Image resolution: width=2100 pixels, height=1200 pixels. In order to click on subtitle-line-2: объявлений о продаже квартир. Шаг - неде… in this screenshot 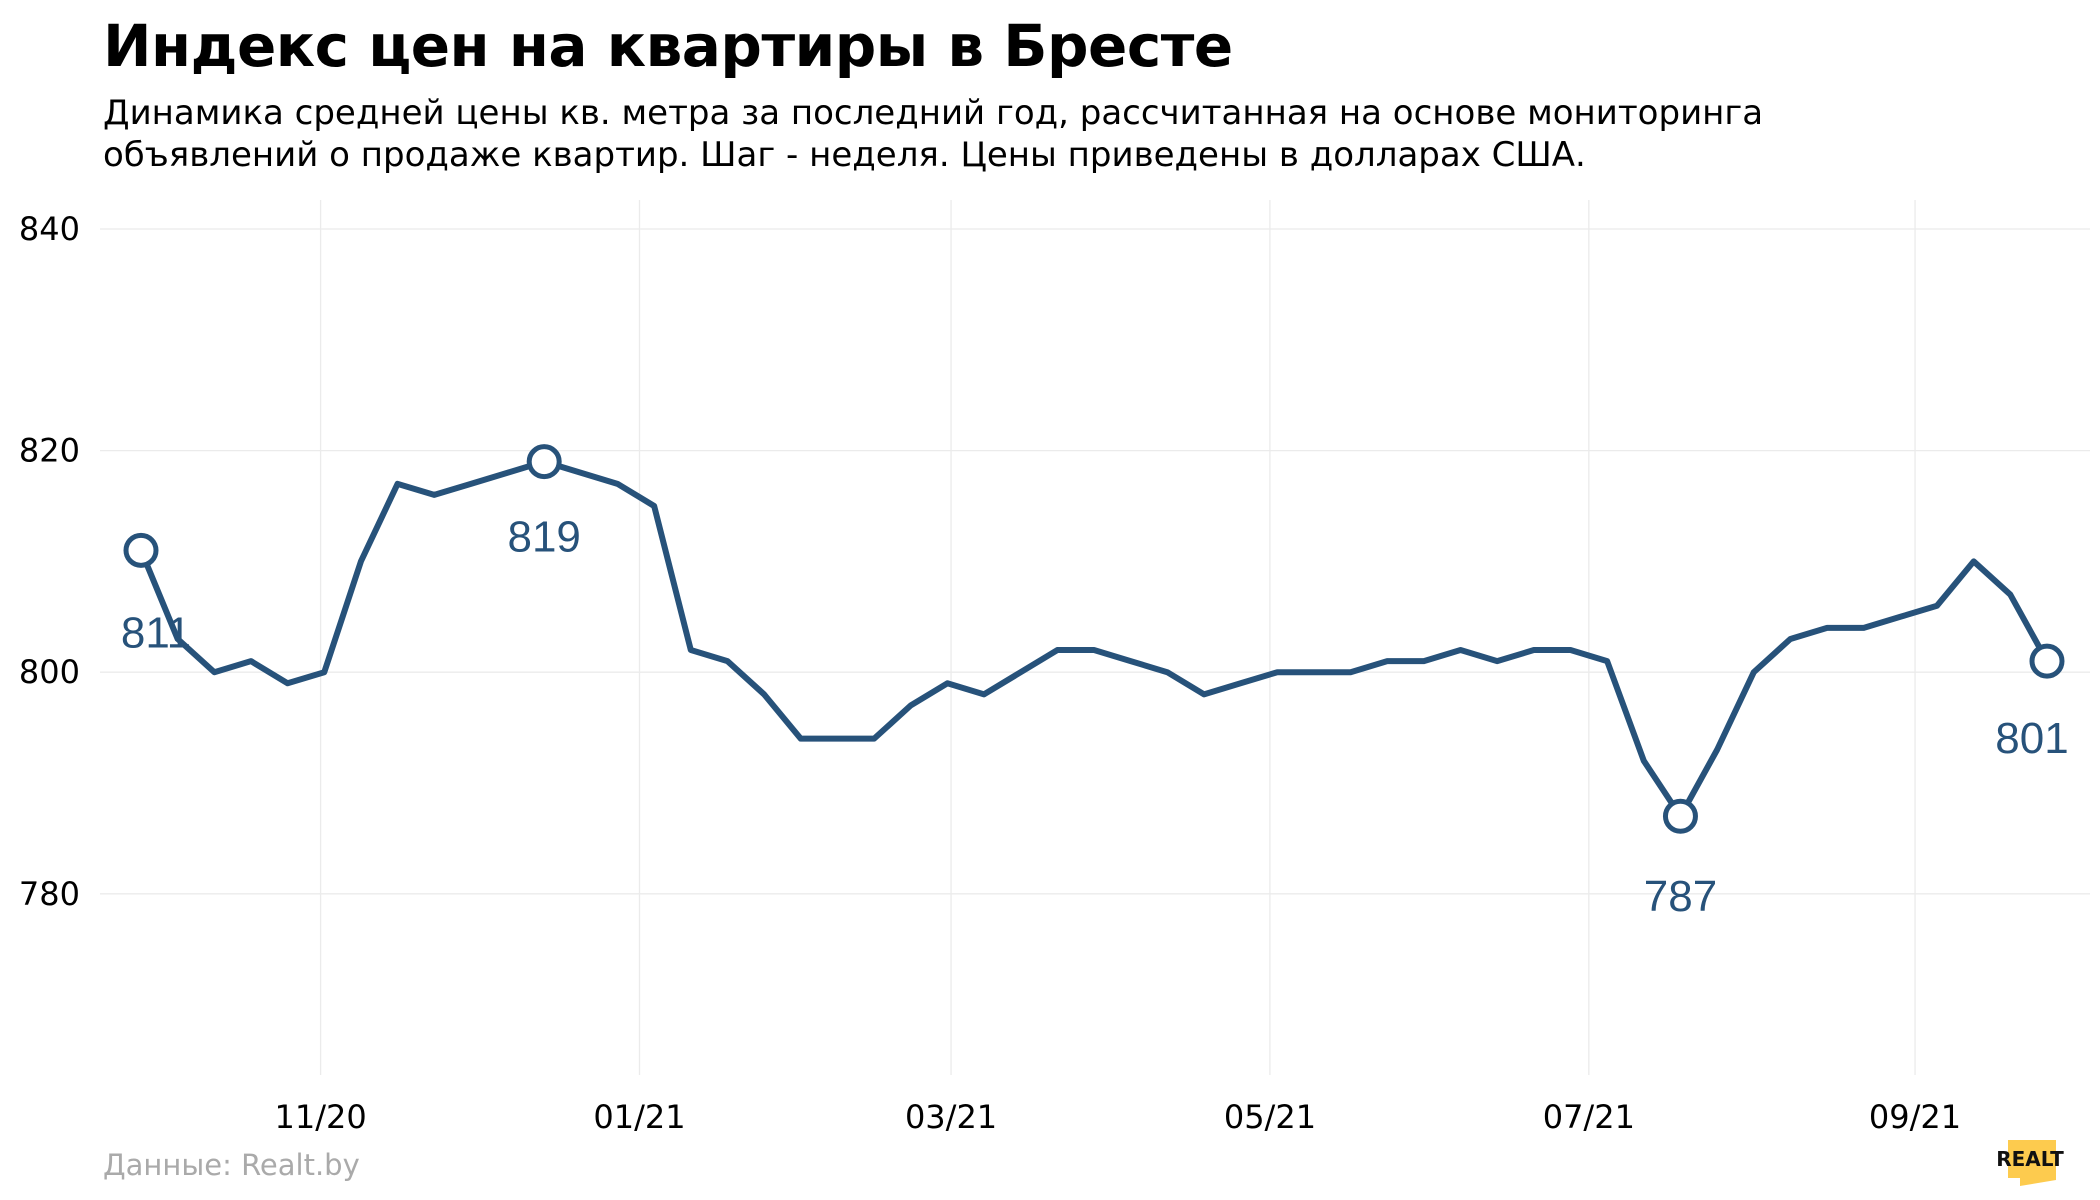, I will do `click(844, 155)`.